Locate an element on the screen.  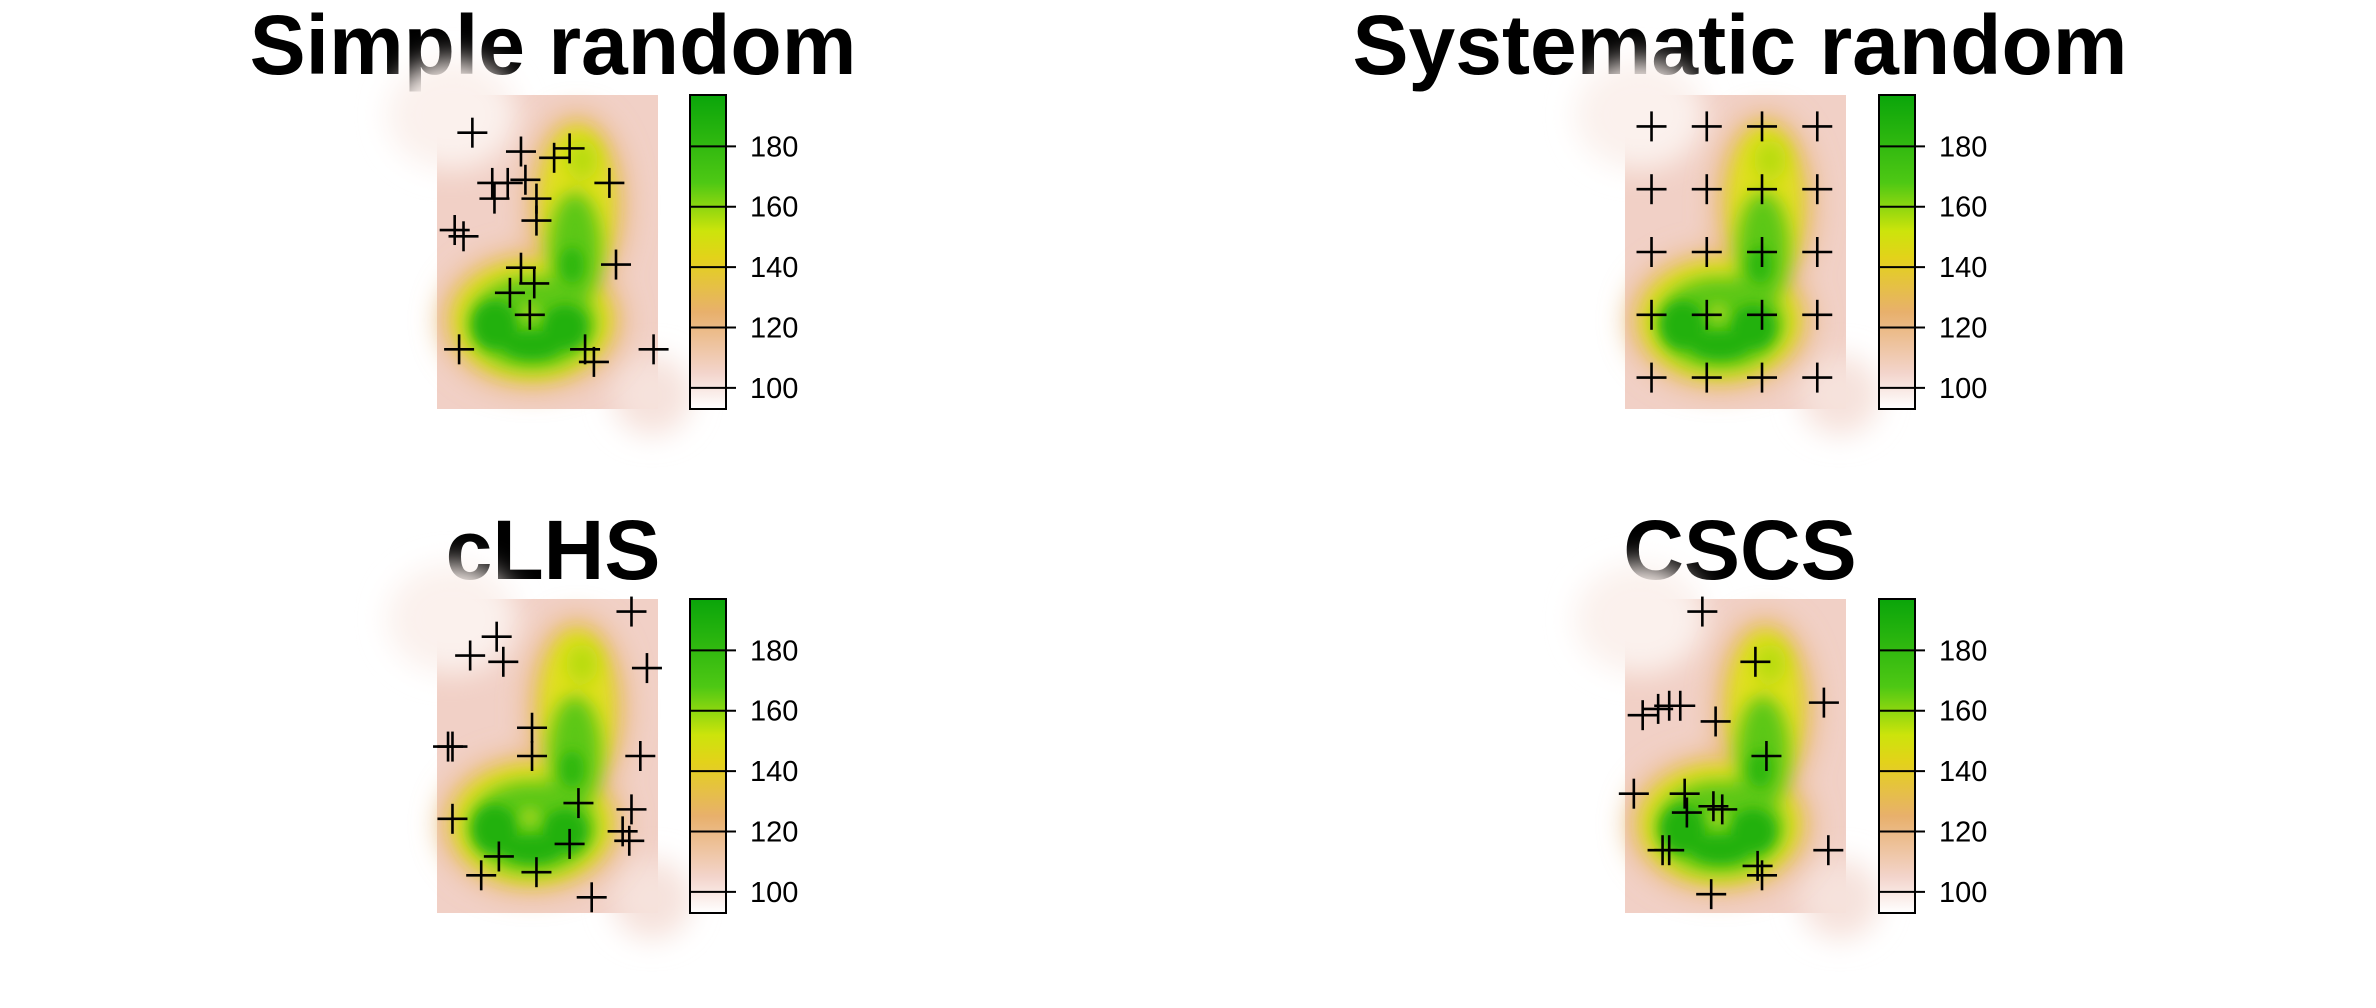
panel-title: Systematic random is located at coordinates (1740, 46).